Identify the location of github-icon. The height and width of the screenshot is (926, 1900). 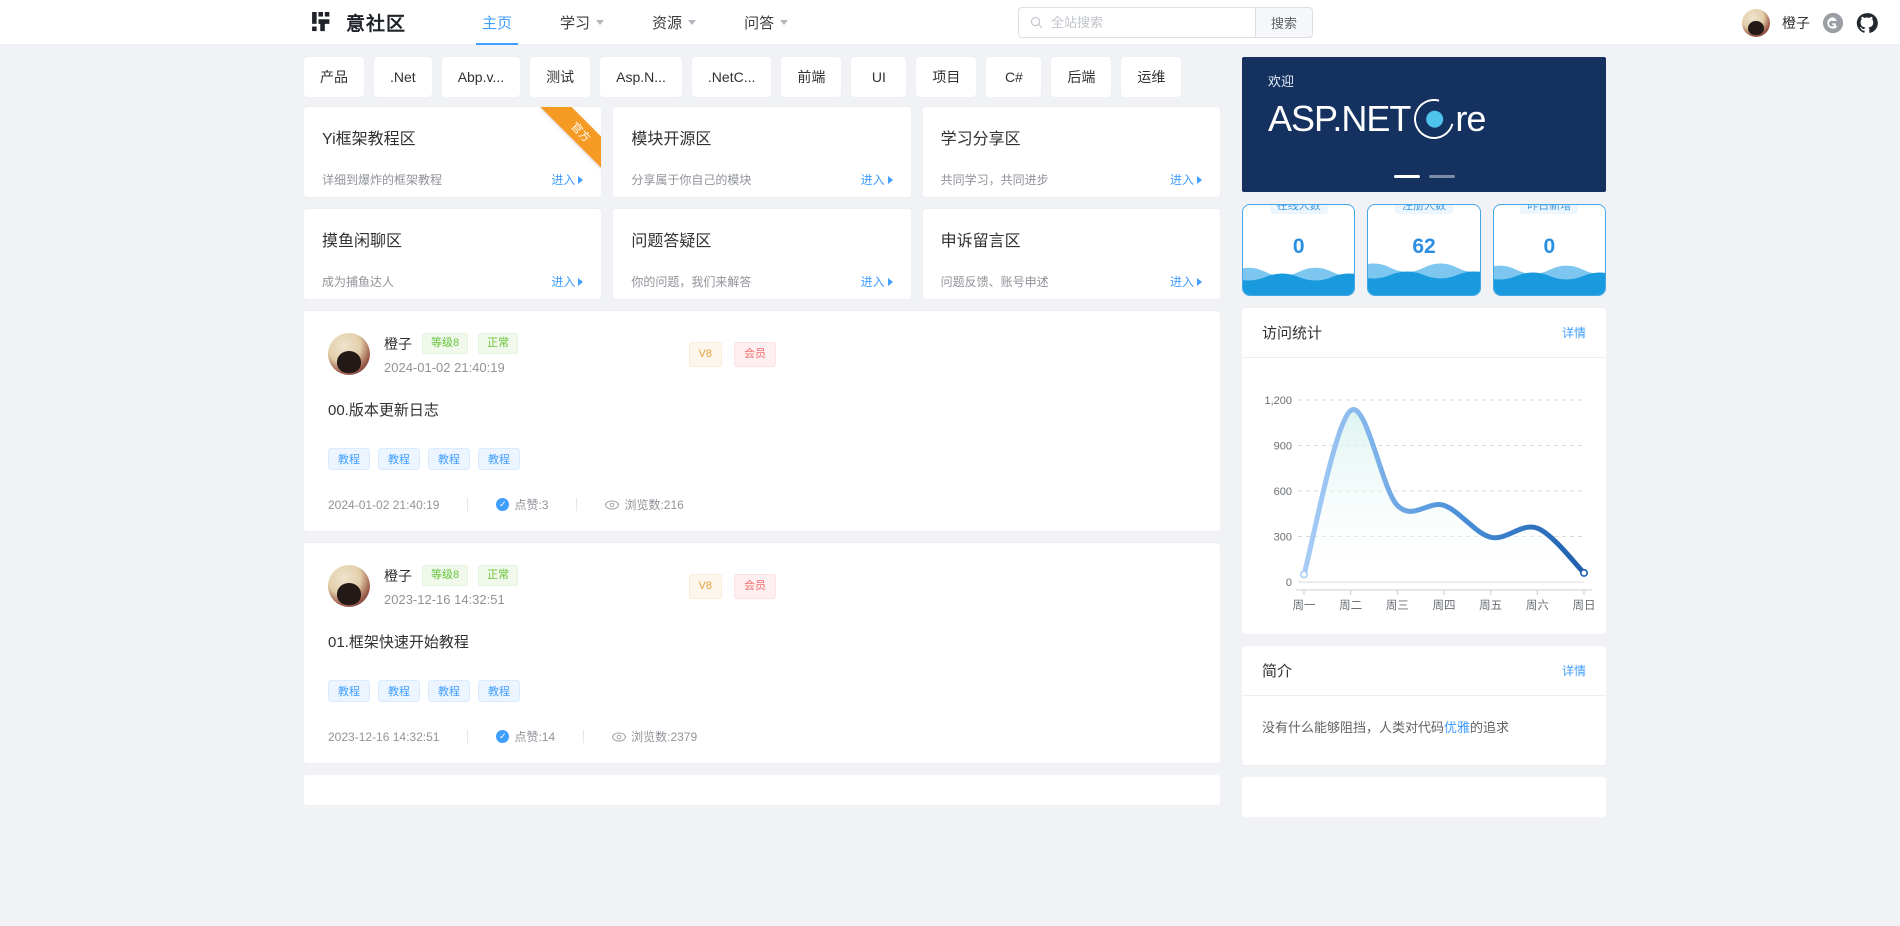
(1867, 23).